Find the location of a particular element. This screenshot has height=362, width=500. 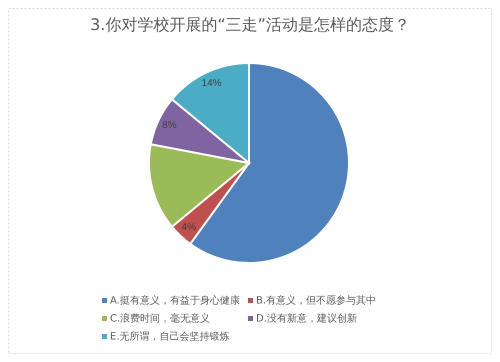

legend-label: E.无所谓，自己会坚持锻炼 is located at coordinates (170, 336).